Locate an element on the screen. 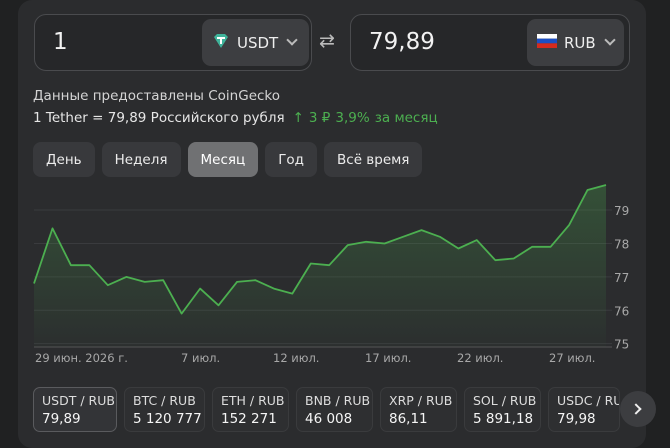 The image size is (670, 448). pair-name: ETH / RUB is located at coordinates (253, 400).